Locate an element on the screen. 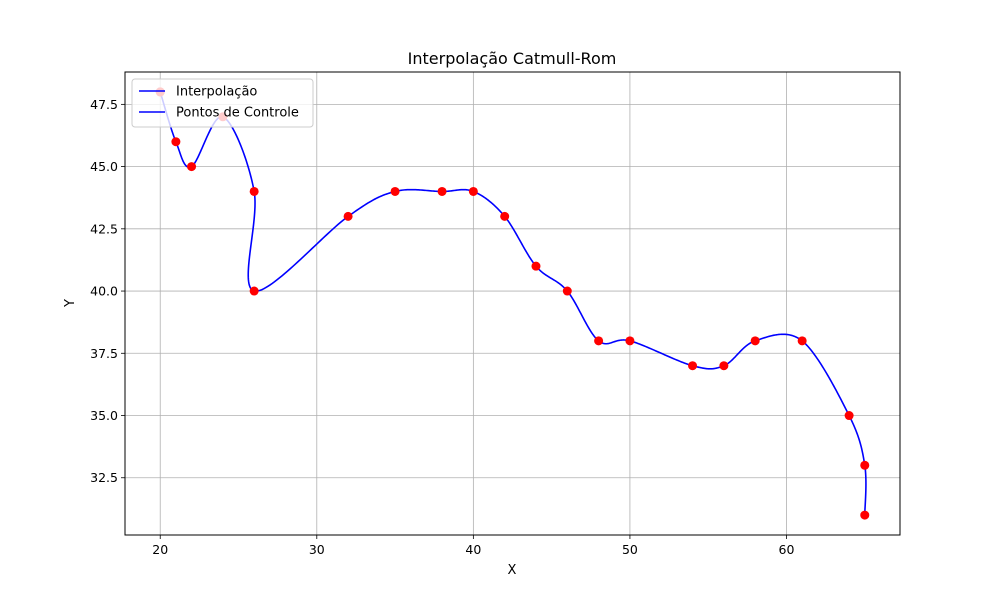  y-tick-label: 47.5 is located at coordinates (104, 104).